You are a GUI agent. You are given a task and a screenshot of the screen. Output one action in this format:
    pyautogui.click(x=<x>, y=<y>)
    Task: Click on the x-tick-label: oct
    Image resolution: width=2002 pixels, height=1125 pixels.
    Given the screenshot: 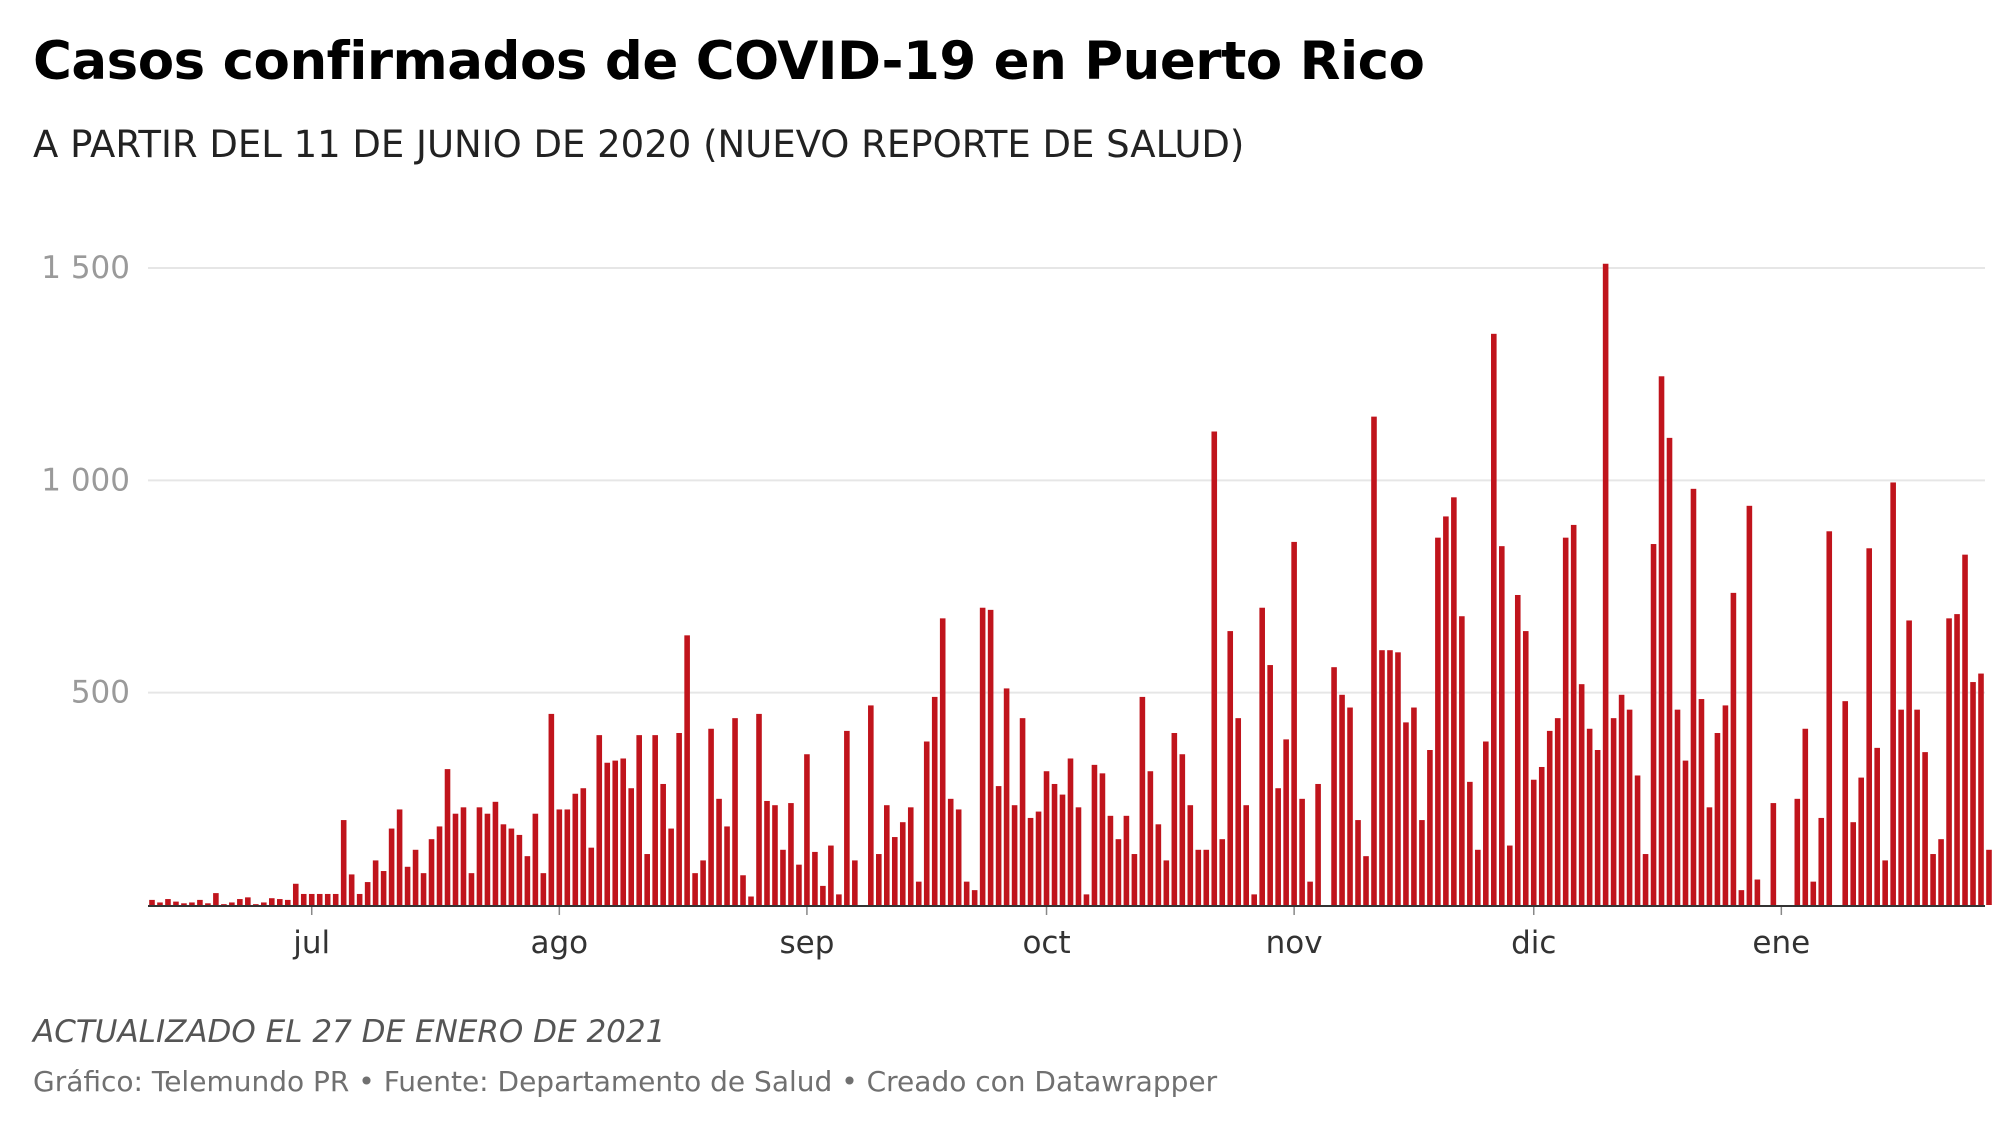 What is the action you would take?
    pyautogui.click(x=1046, y=943)
    